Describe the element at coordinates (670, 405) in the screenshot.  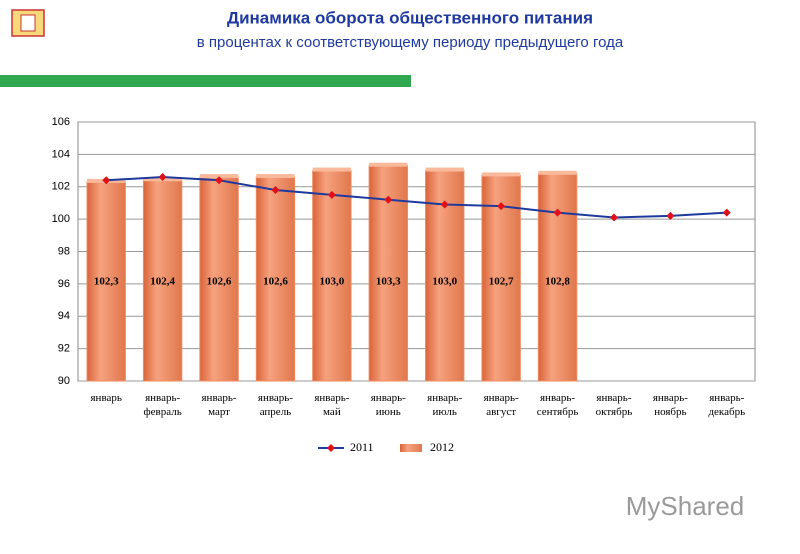
I see `x-tick-label: январь- ноябрь` at that location.